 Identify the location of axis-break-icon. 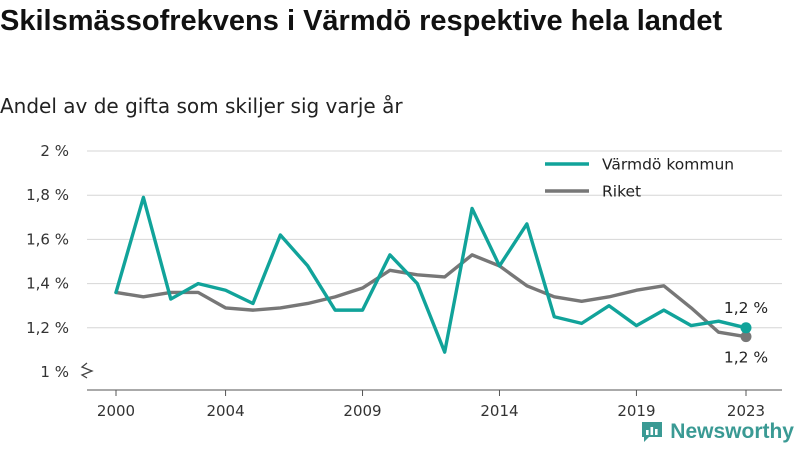
(87, 370).